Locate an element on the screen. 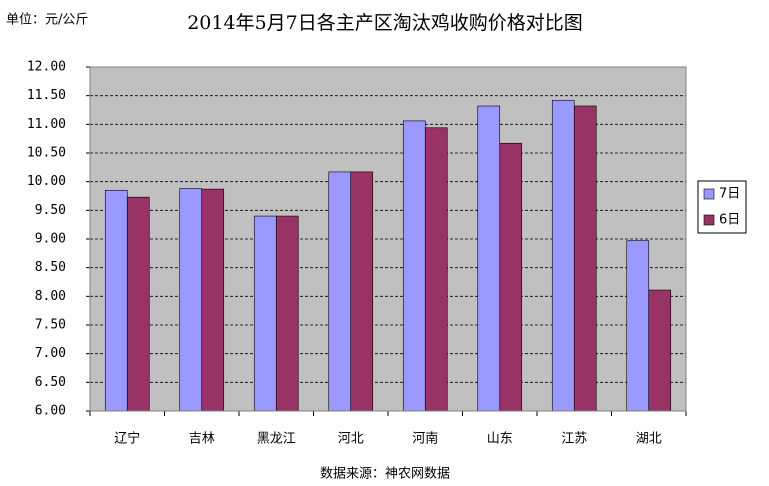 Image resolution: width=769 pixels, height=486 pixels. x-tick-label: 吉林 is located at coordinates (202, 439).